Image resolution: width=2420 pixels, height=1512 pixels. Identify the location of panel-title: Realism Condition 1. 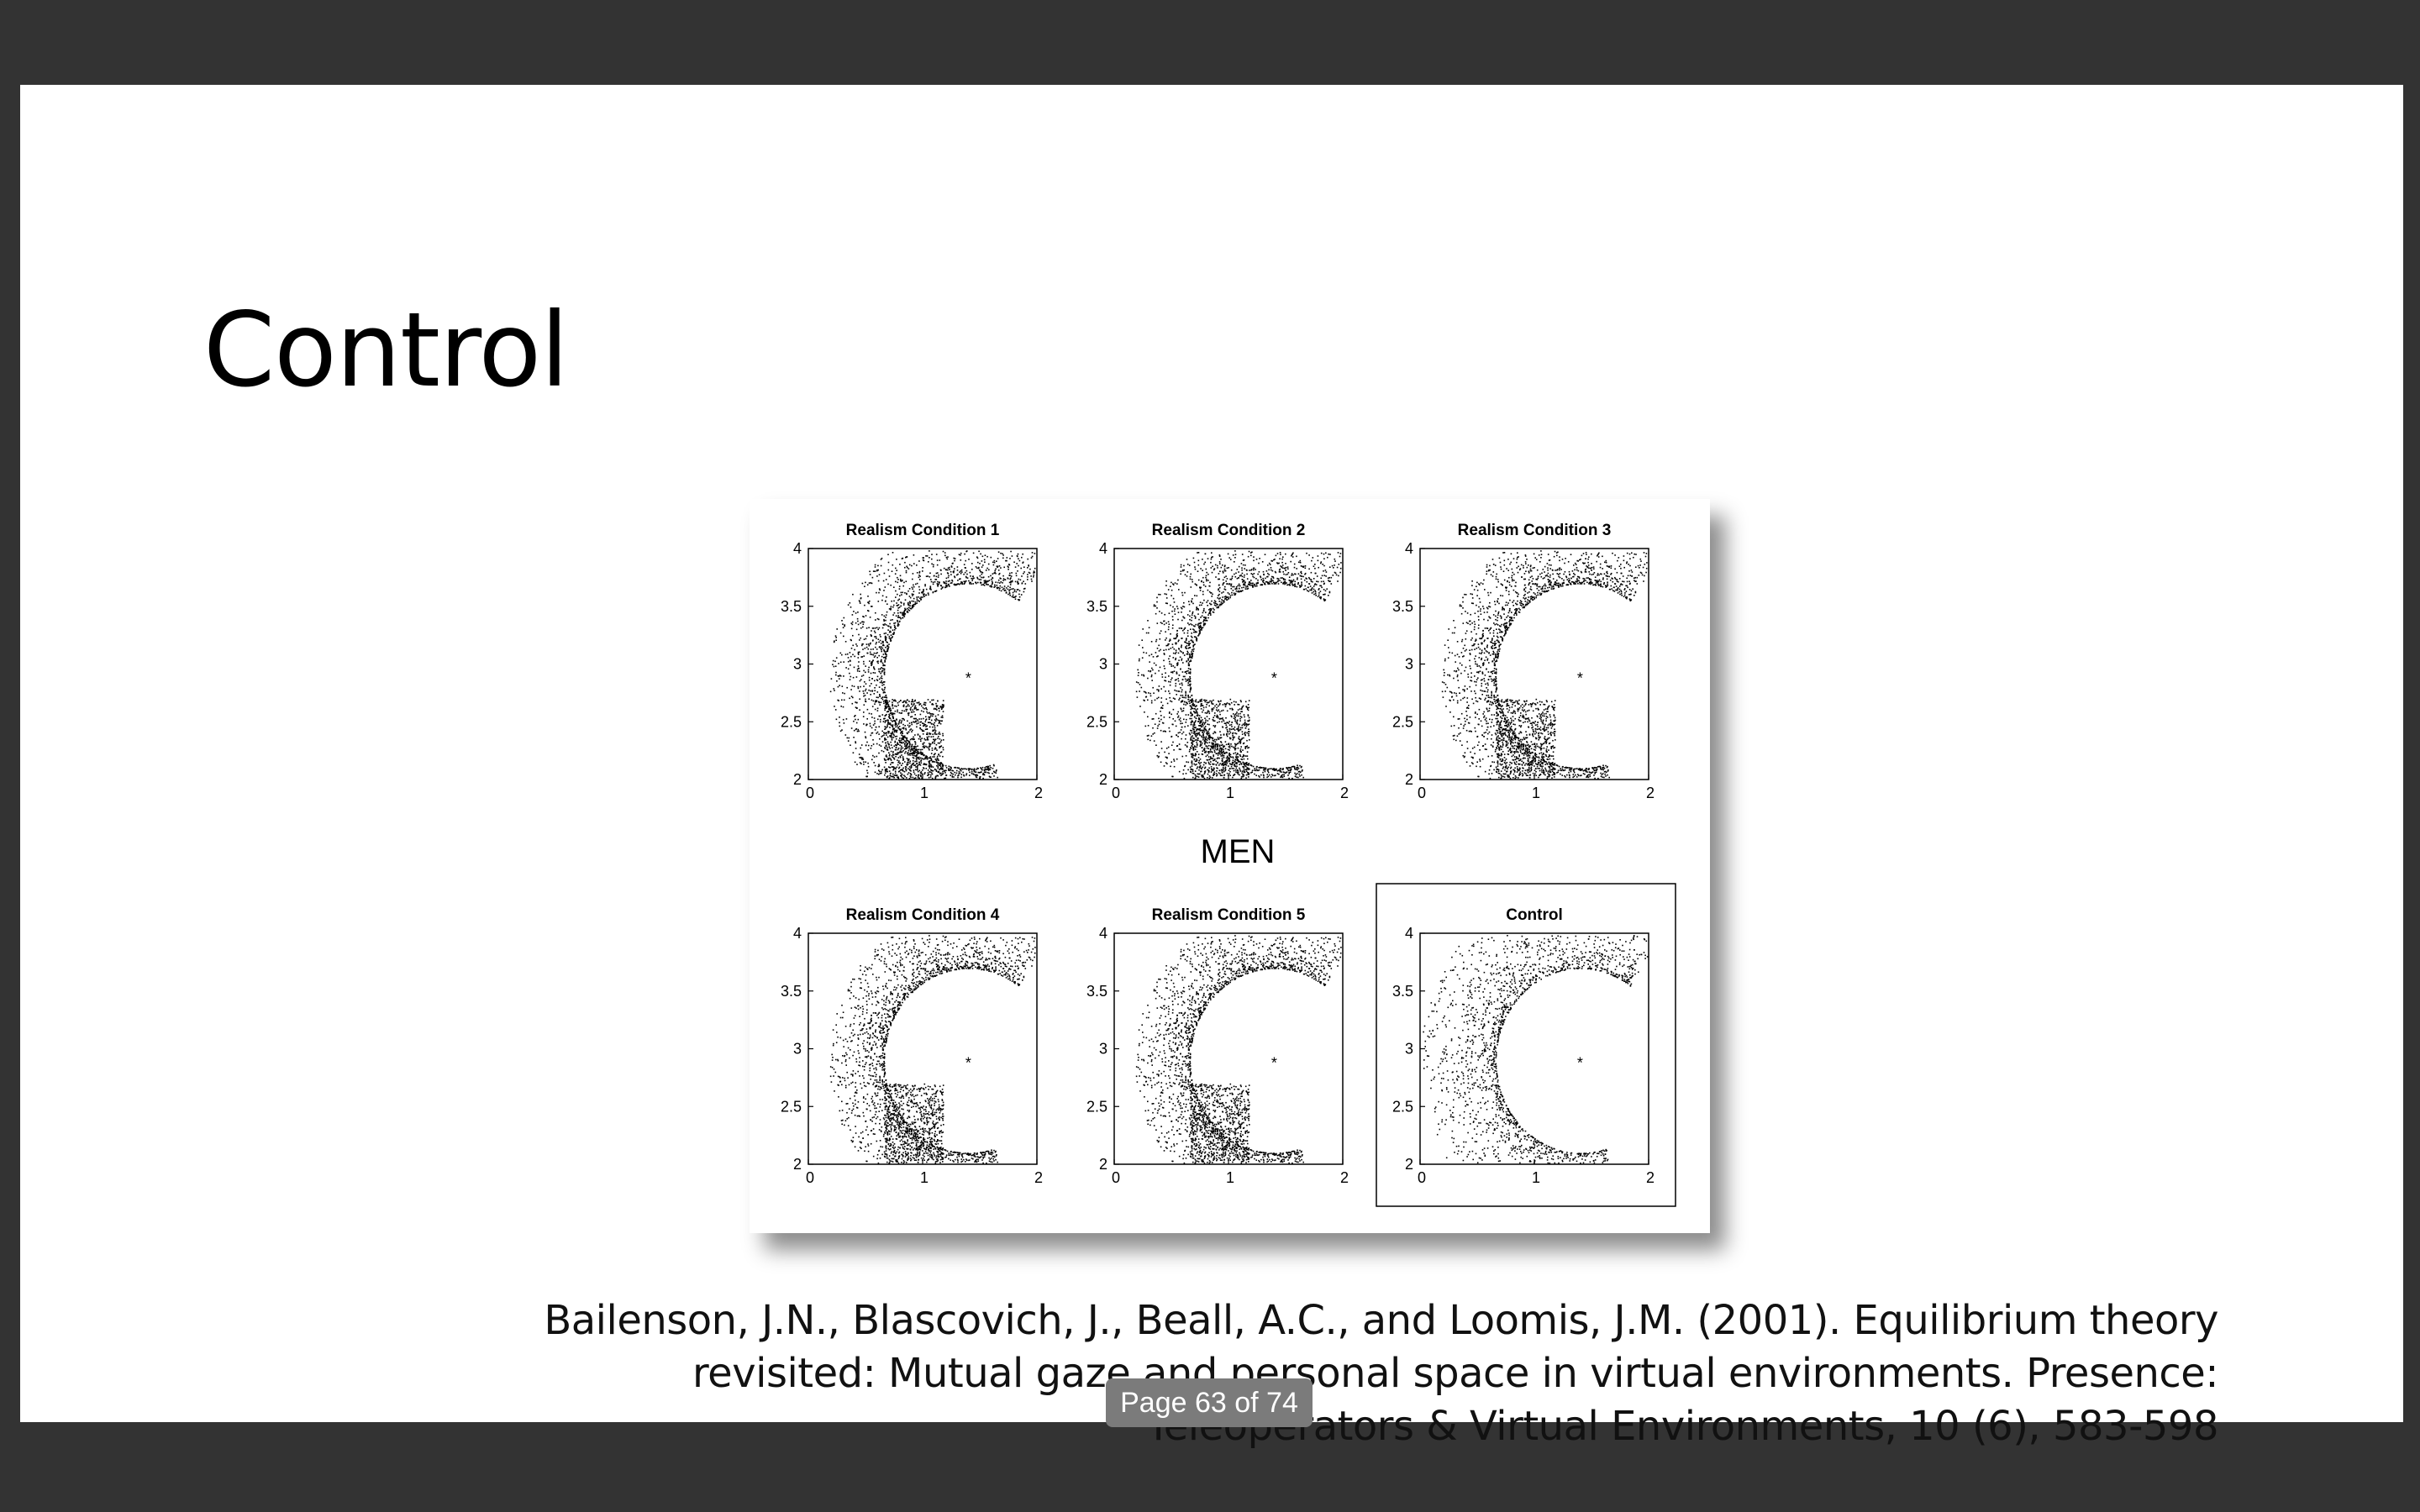
(923, 530).